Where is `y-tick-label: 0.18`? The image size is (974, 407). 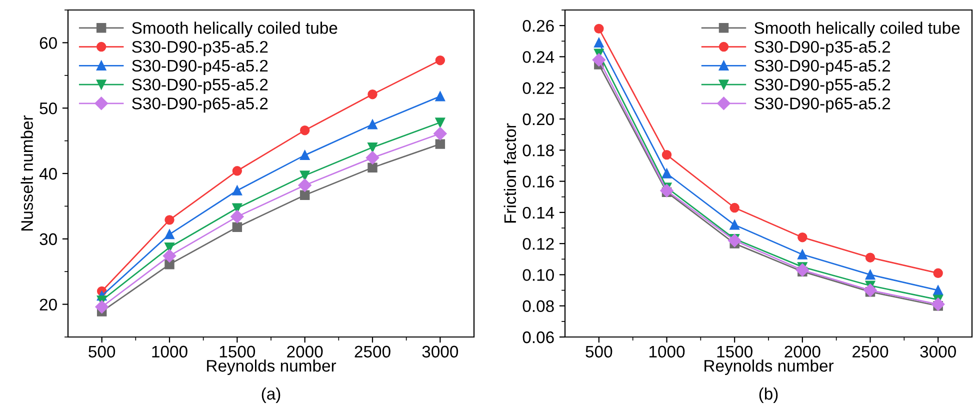
y-tick-label: 0.18 is located at coordinates (538, 150).